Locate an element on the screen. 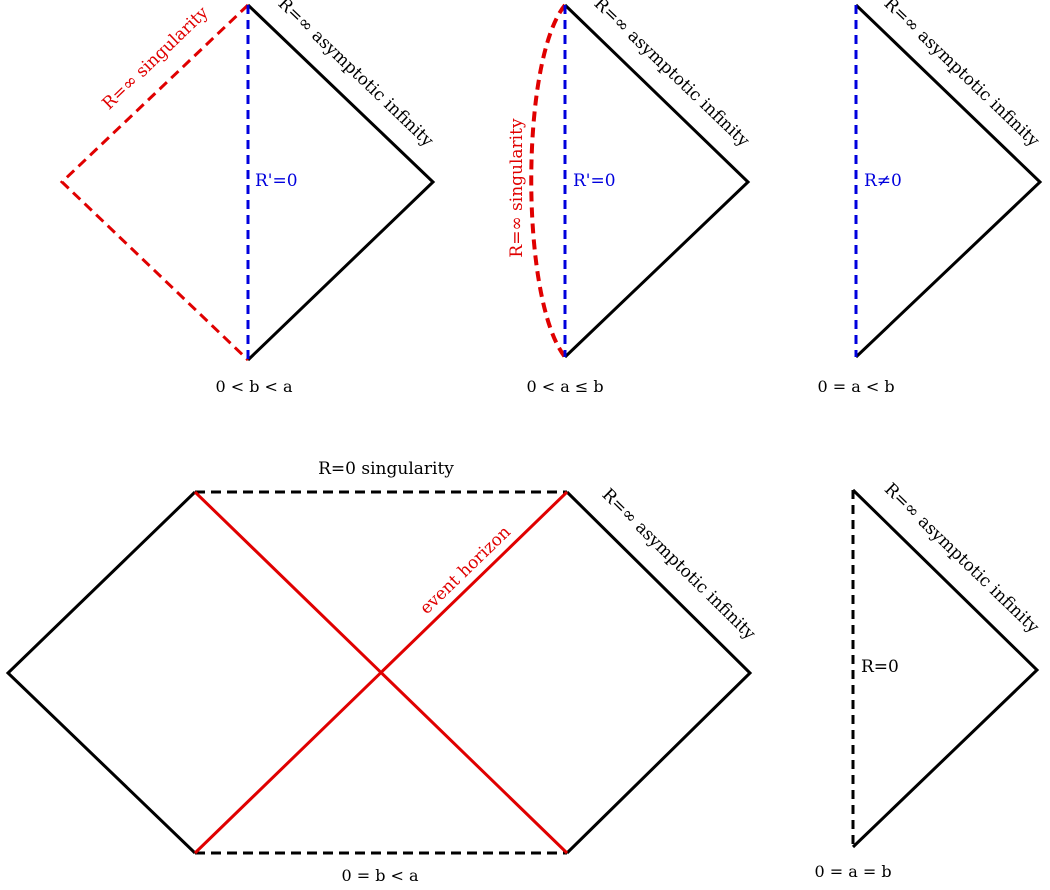 The height and width of the screenshot is (890, 1050). axis-label: R≠0 is located at coordinates (883, 181).